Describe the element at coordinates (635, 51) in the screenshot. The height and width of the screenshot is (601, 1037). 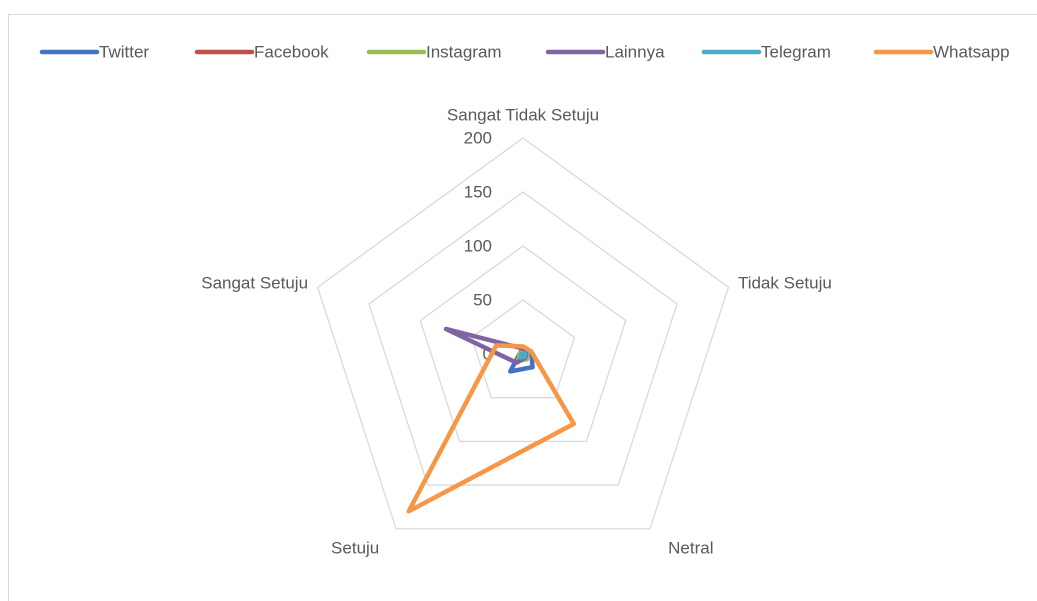
I see `legend-label: Lainnya` at that location.